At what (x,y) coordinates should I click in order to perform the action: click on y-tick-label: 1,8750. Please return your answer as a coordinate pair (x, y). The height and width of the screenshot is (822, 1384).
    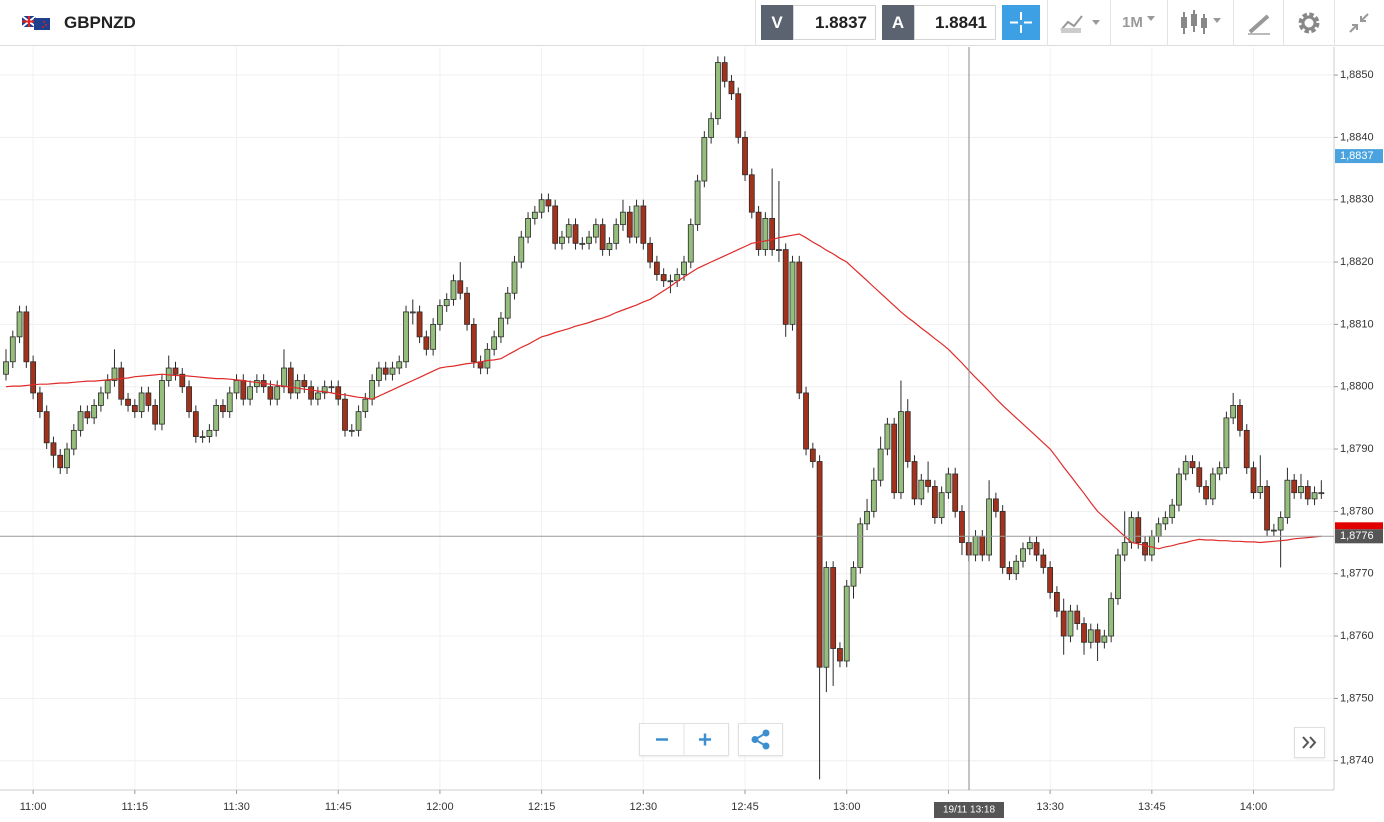
    Looking at the image, I should click on (1357, 698).